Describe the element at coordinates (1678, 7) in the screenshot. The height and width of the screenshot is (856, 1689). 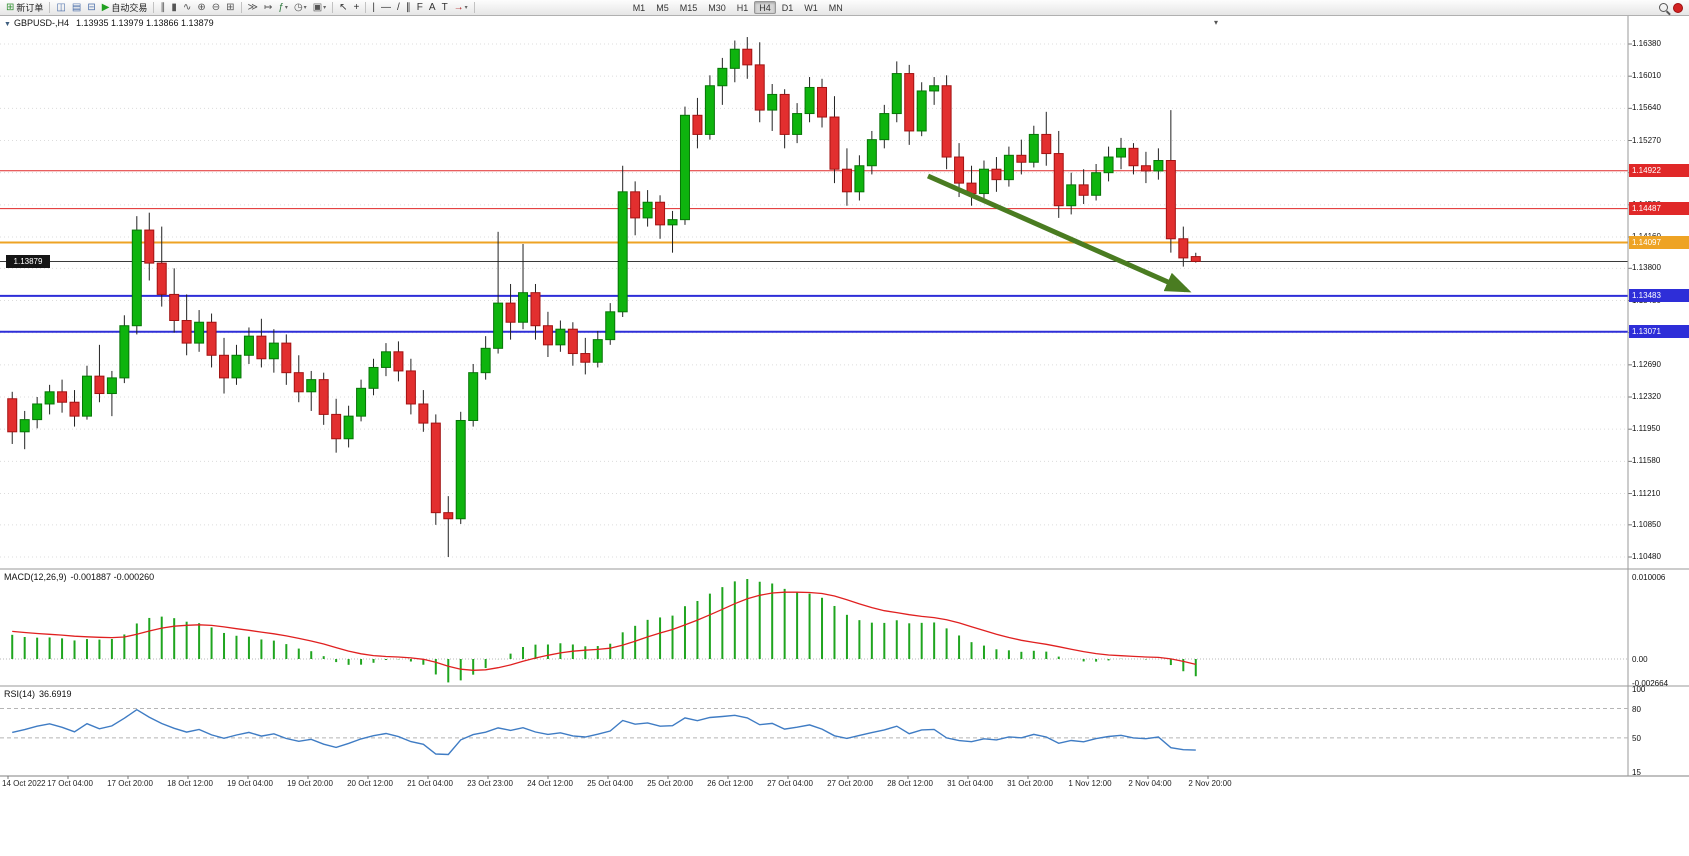
I see `notification-icon` at that location.